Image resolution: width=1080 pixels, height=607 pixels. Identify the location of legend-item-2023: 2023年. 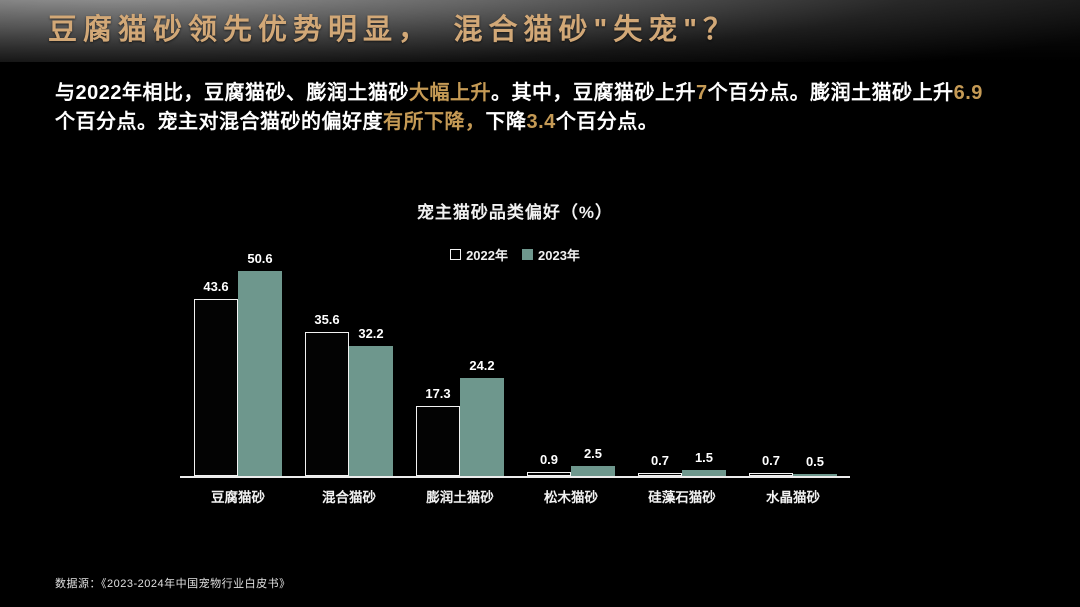
(551, 254).